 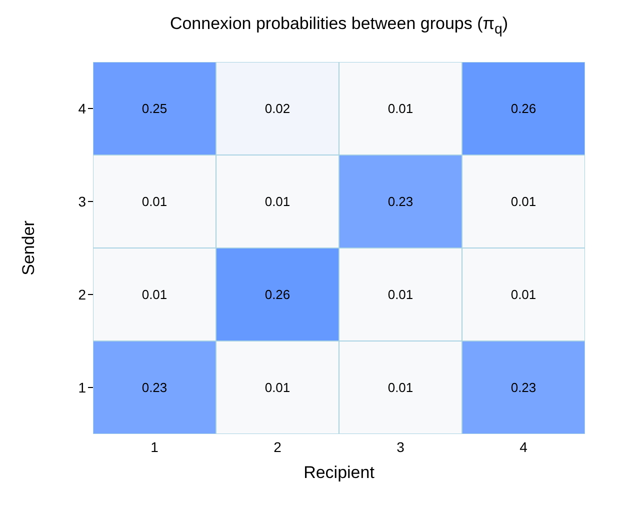 I want to click on y-tick-label: 4, so click(x=82, y=108).